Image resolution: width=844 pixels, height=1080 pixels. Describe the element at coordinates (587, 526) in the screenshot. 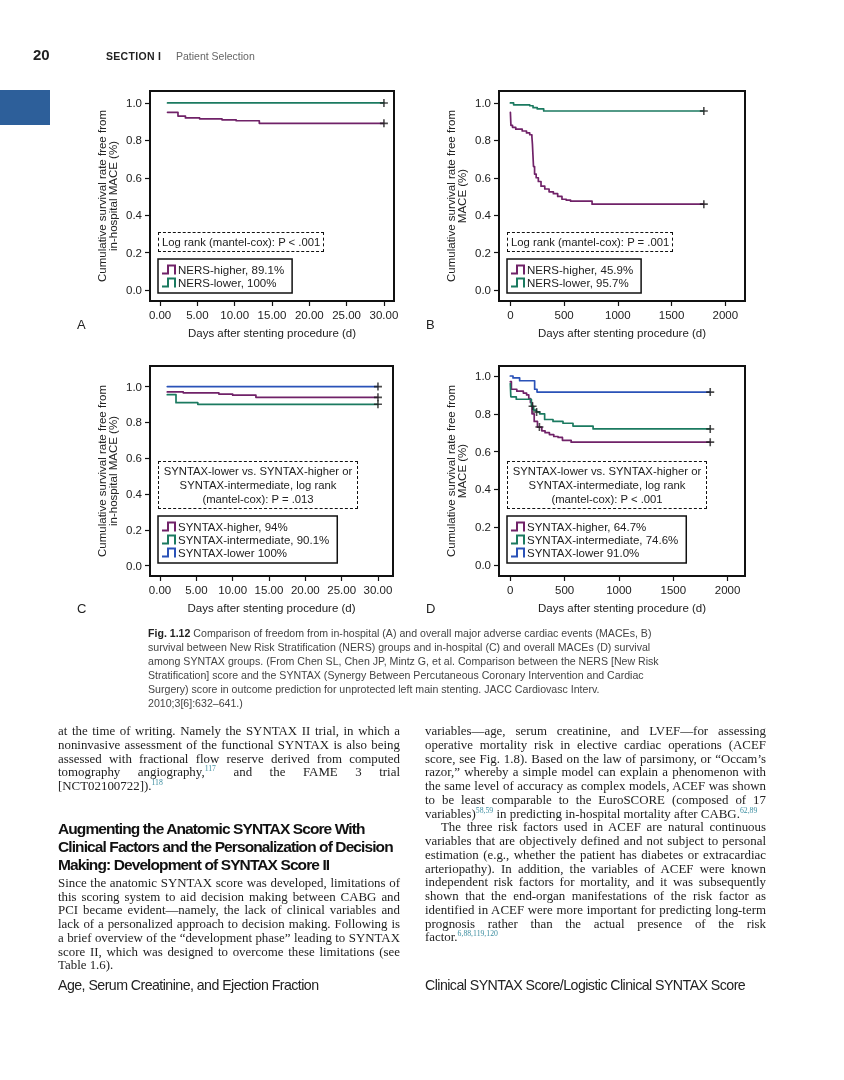

I see `legend-label: SYNTAX-higher, 64.7%` at that location.